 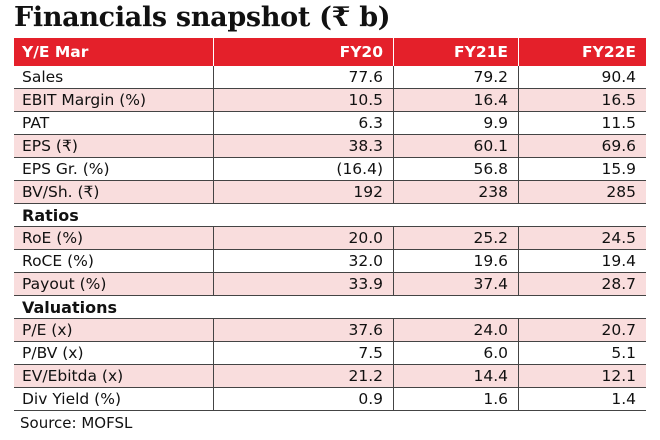 What do you see at coordinates (303, 100) in the screenshot?
I see `cell-value: 10.5` at bounding box center [303, 100].